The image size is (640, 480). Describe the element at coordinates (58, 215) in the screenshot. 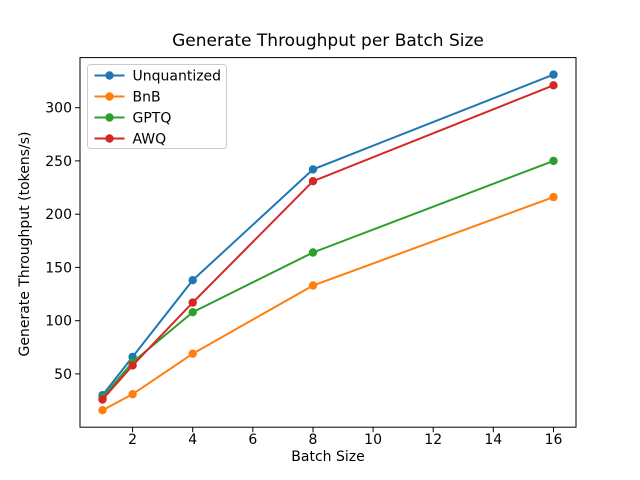

I see `y-tick-label: 200` at that location.